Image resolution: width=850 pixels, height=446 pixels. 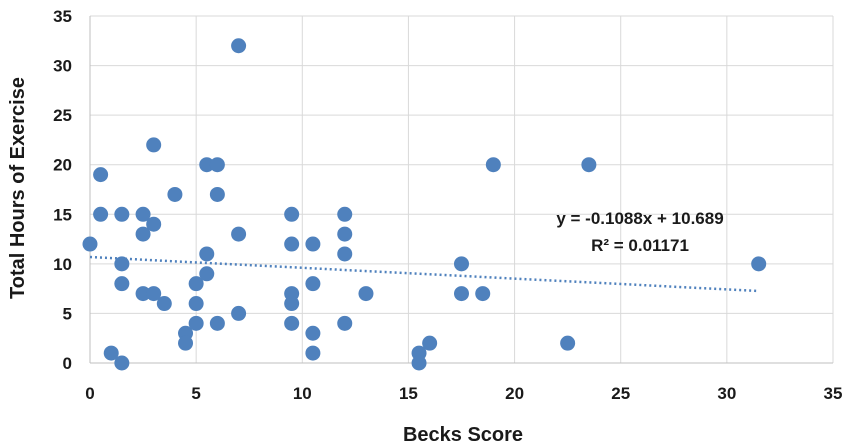 I want to click on y-tick-label: 20, so click(x=62, y=165).